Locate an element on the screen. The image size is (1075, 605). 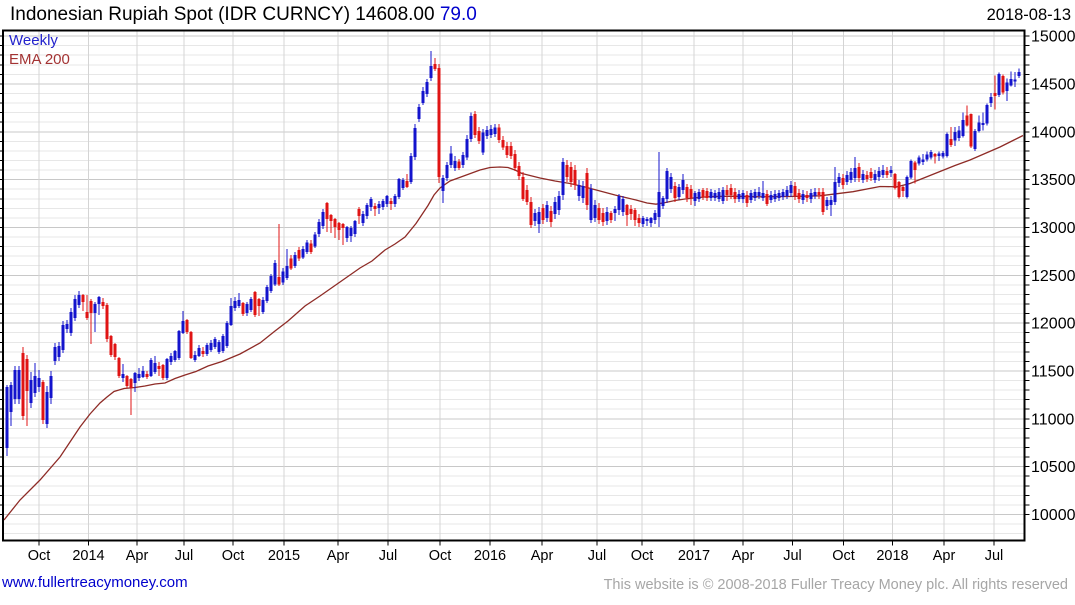
svg-text: 10500 is located at coordinates (1053, 467).